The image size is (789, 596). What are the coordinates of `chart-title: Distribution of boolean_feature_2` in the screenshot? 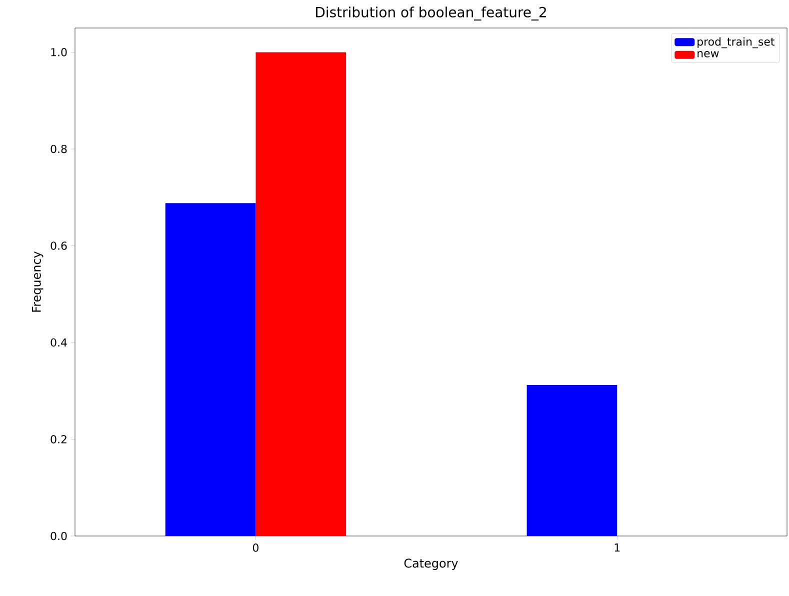 It's located at (431, 13).